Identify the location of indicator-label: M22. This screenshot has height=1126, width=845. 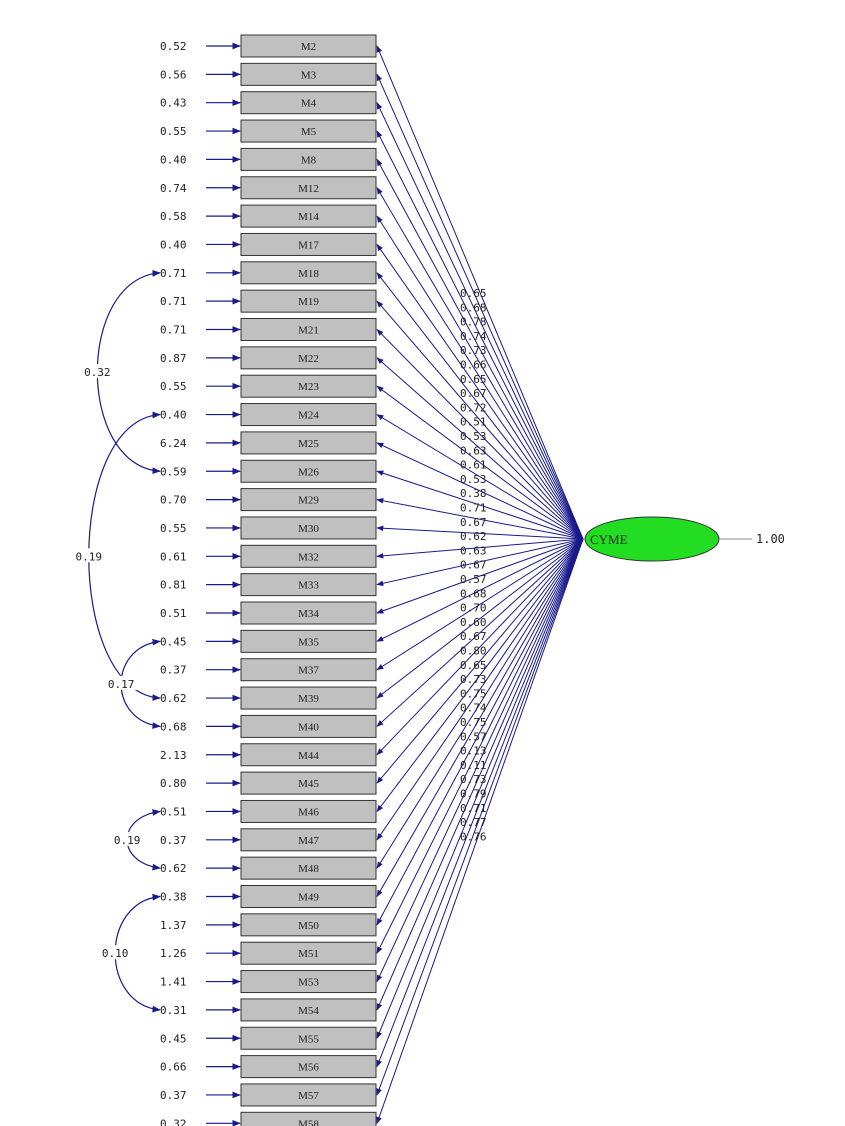
(308, 359).